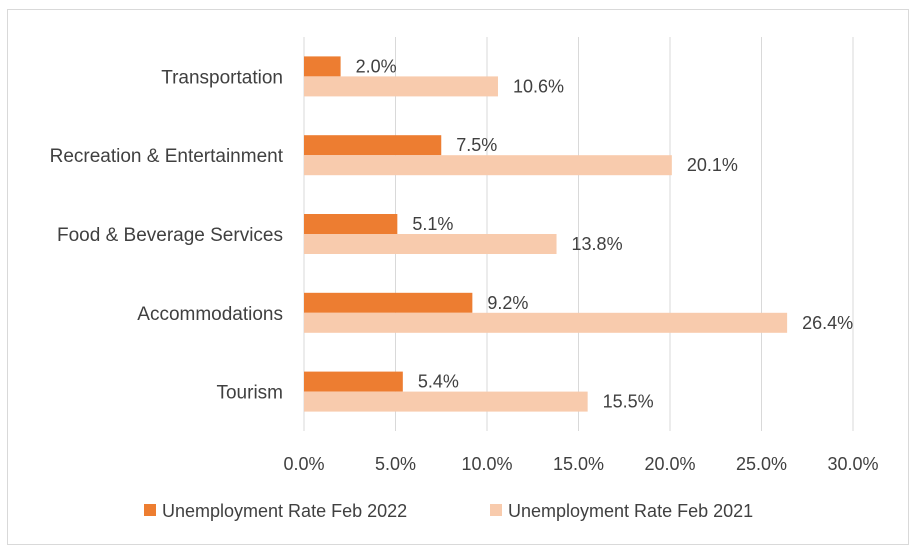 This screenshot has height=552, width=917. Describe the element at coordinates (630, 511) in the screenshot. I see `legend-label: Unemployment Rate Feb 2021` at that location.